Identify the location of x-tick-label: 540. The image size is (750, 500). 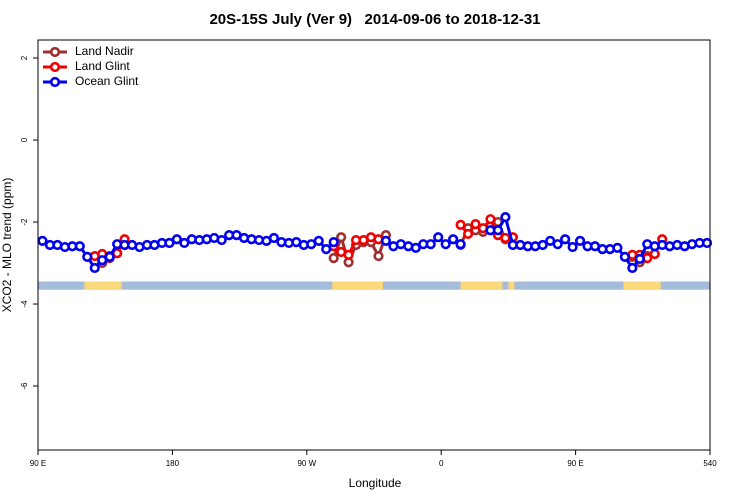
(710, 463).